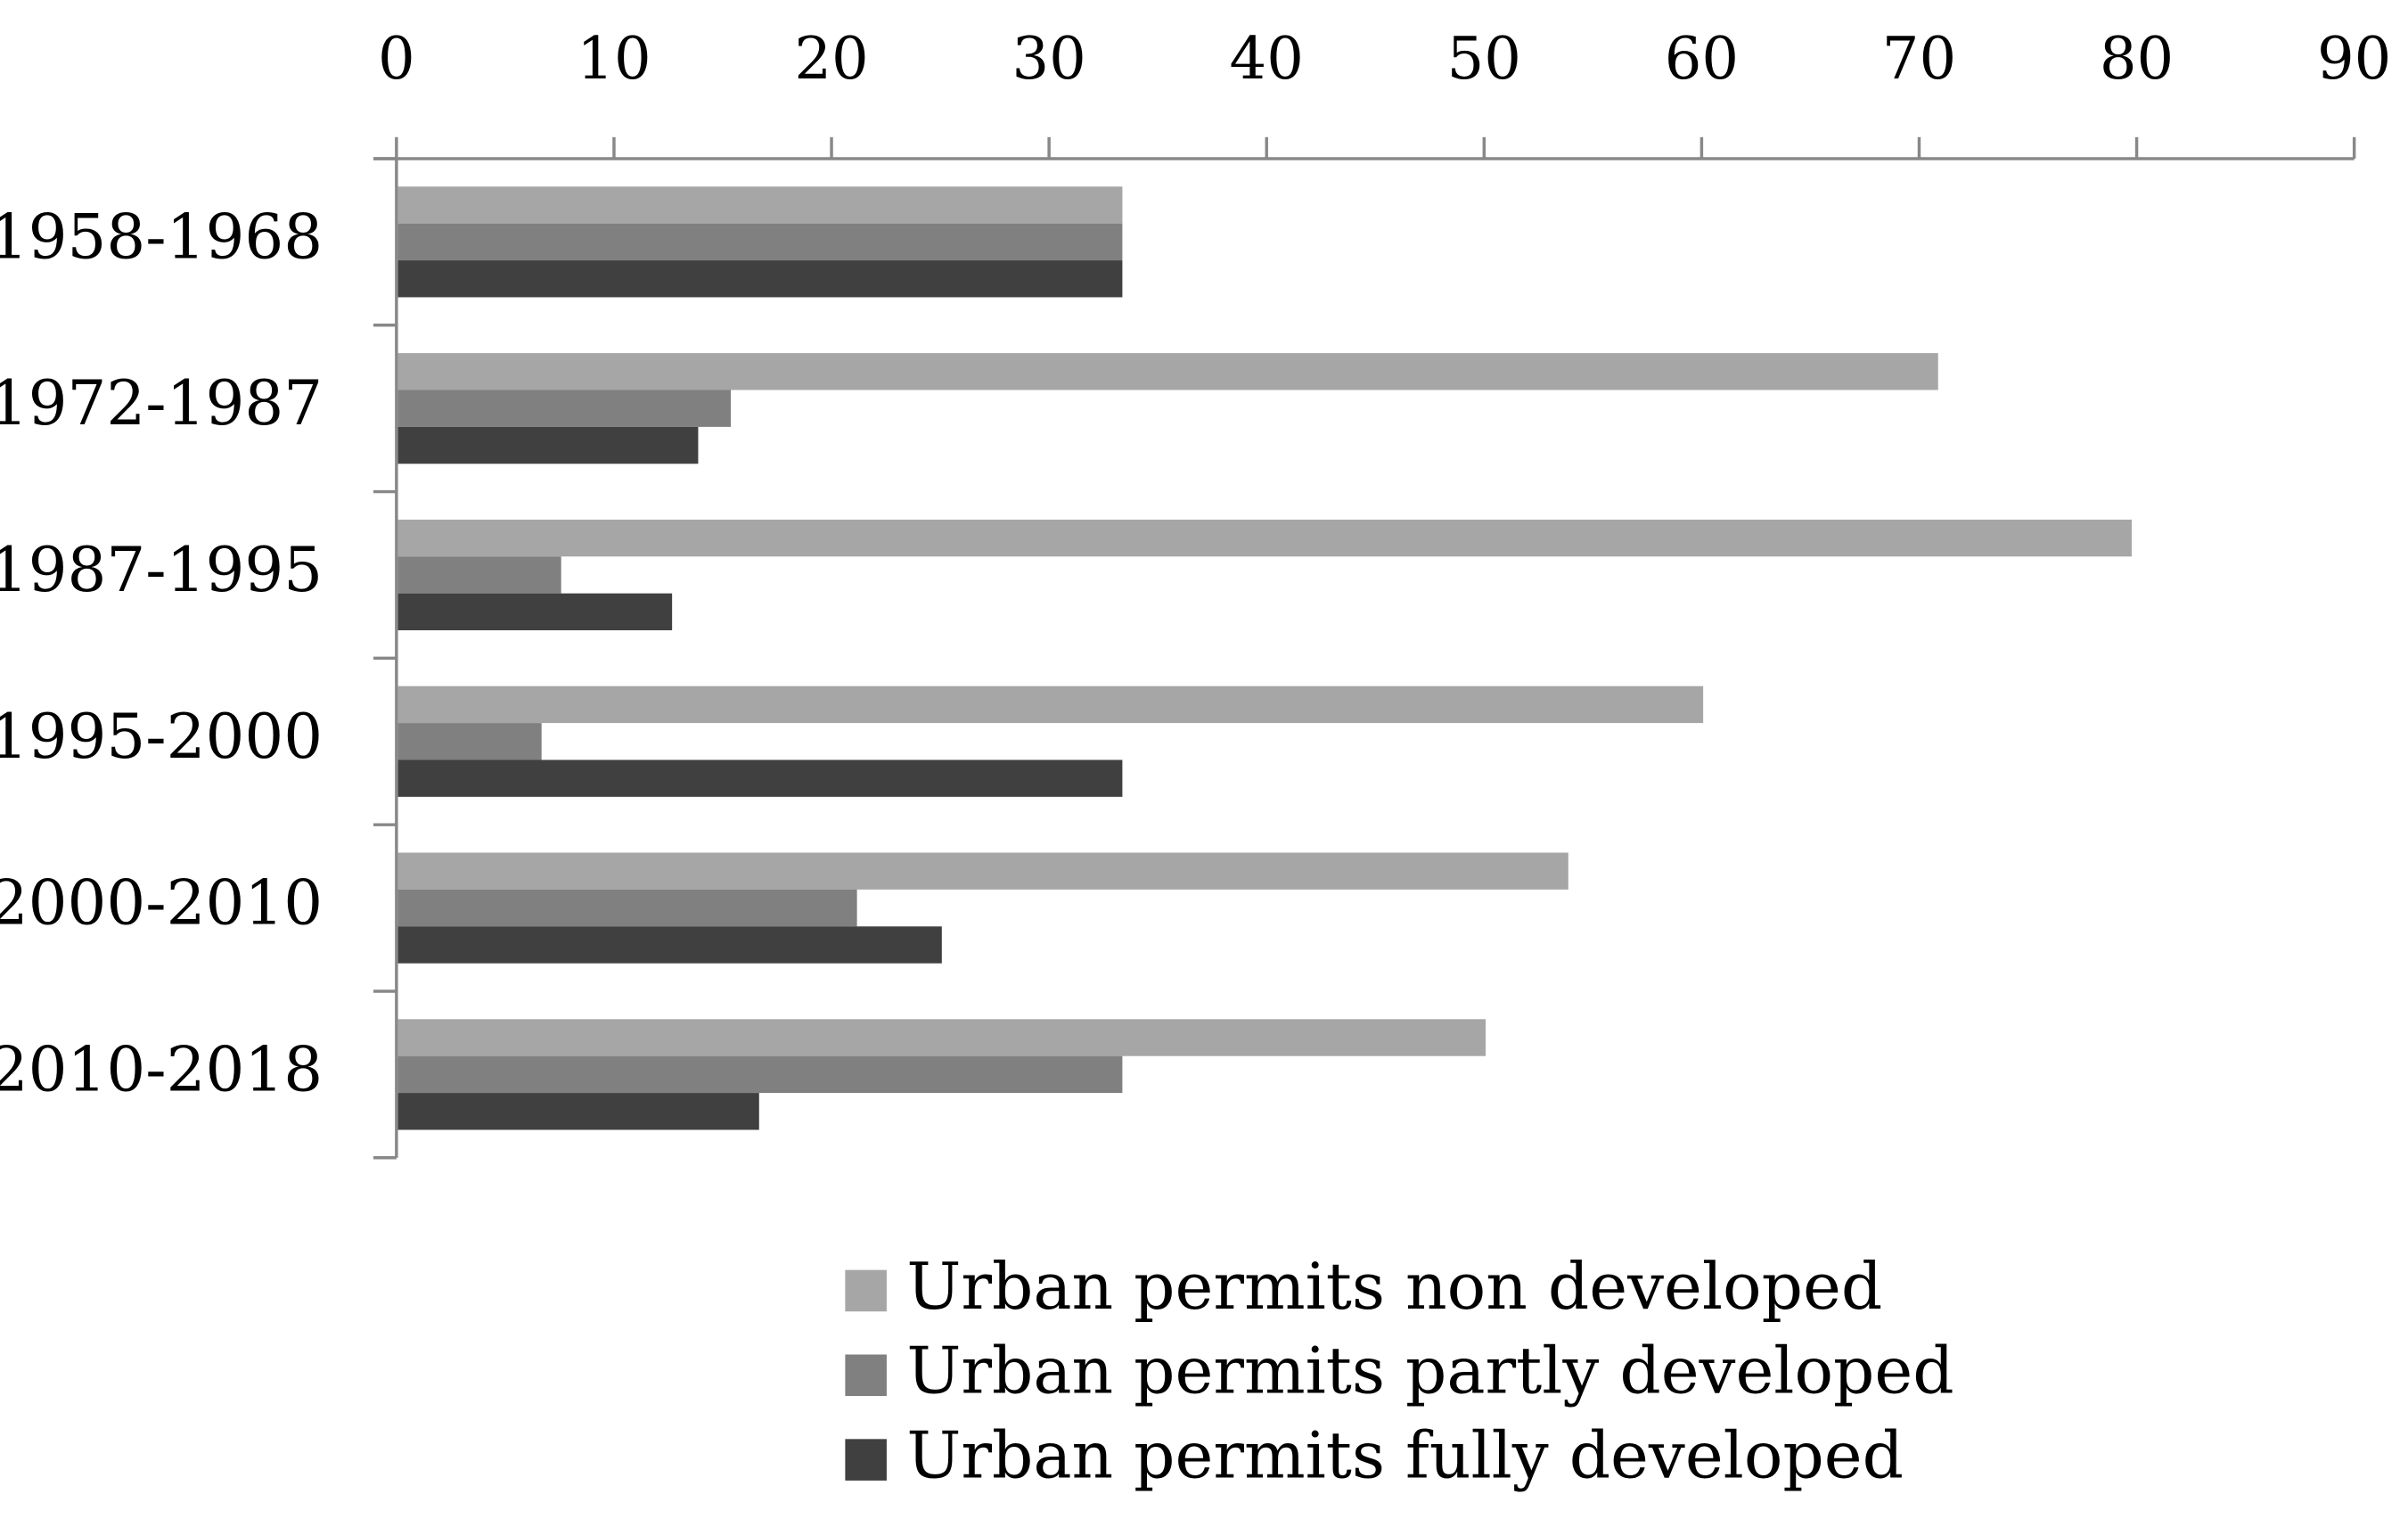 The width and height of the screenshot is (2408, 1527). Describe the element at coordinates (614, 59) in the screenshot. I see `x-tick-label: 10` at that location.